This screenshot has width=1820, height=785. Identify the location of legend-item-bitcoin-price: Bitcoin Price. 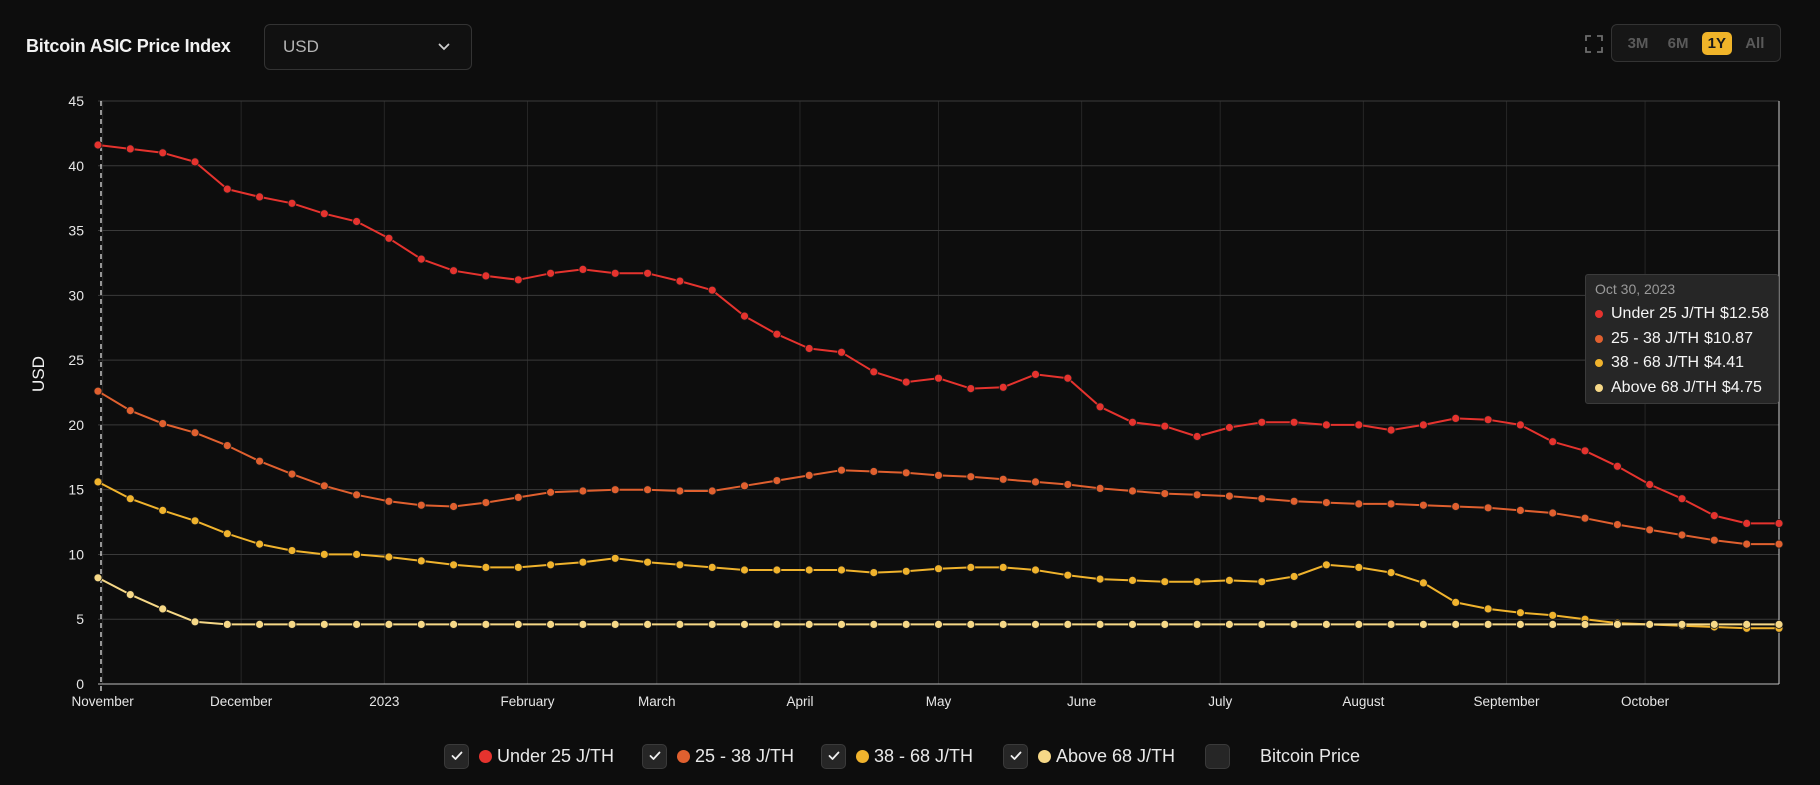
(1282, 756).